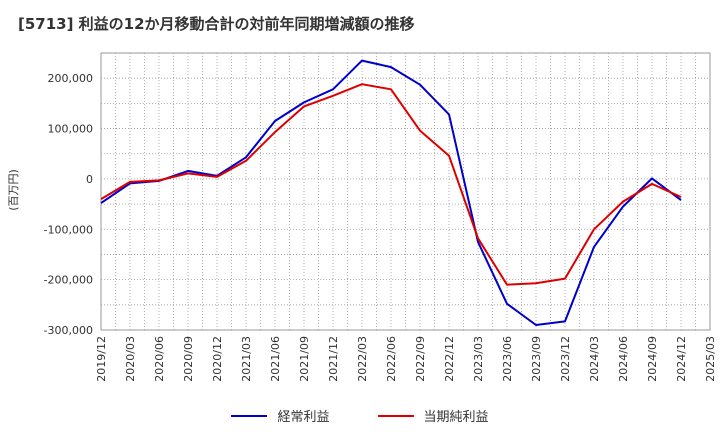  I want to click on legend-item-net-income: 当期純利益, so click(433, 415).